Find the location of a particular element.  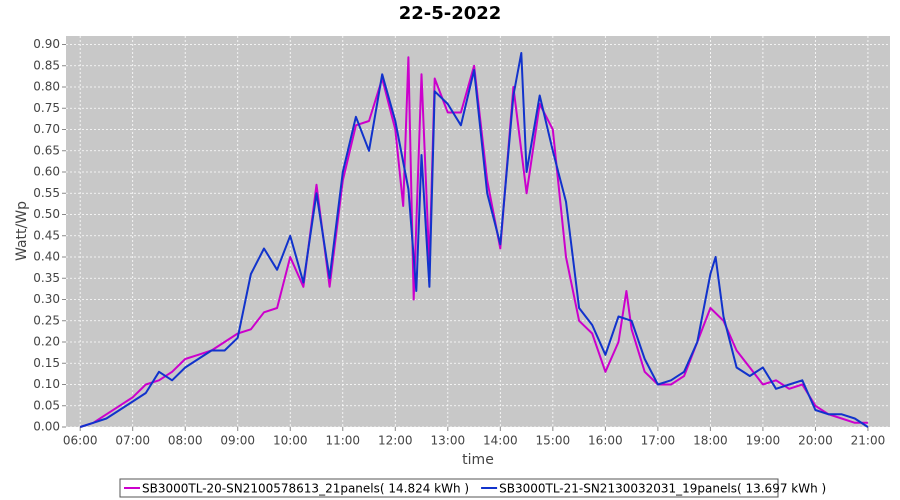

x-tick-label: 12:00 is located at coordinates (395, 441).